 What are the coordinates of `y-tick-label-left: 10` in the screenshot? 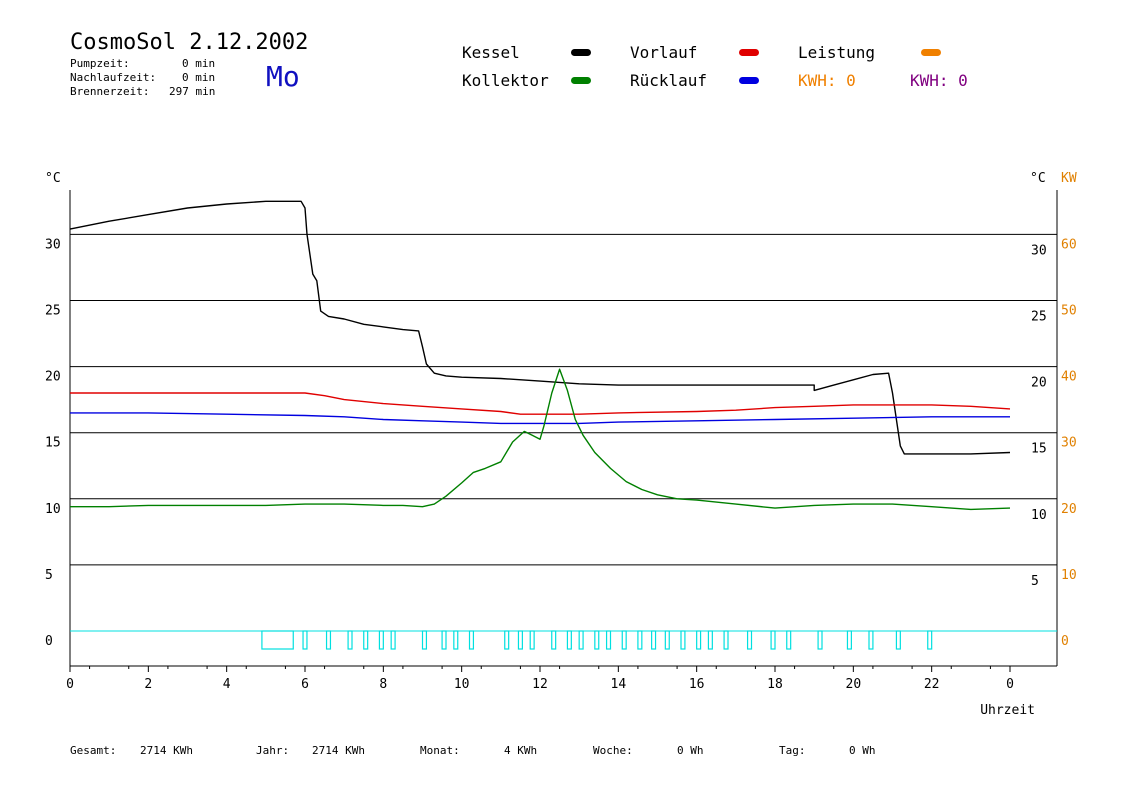 It's located at (53, 509).